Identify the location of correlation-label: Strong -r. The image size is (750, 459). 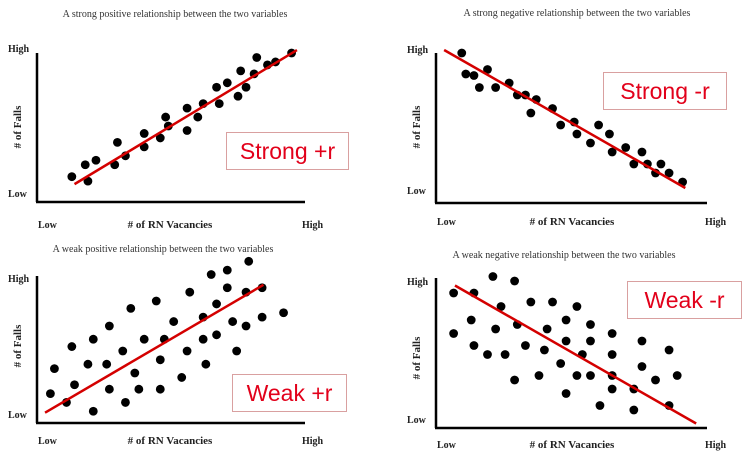
(665, 90).